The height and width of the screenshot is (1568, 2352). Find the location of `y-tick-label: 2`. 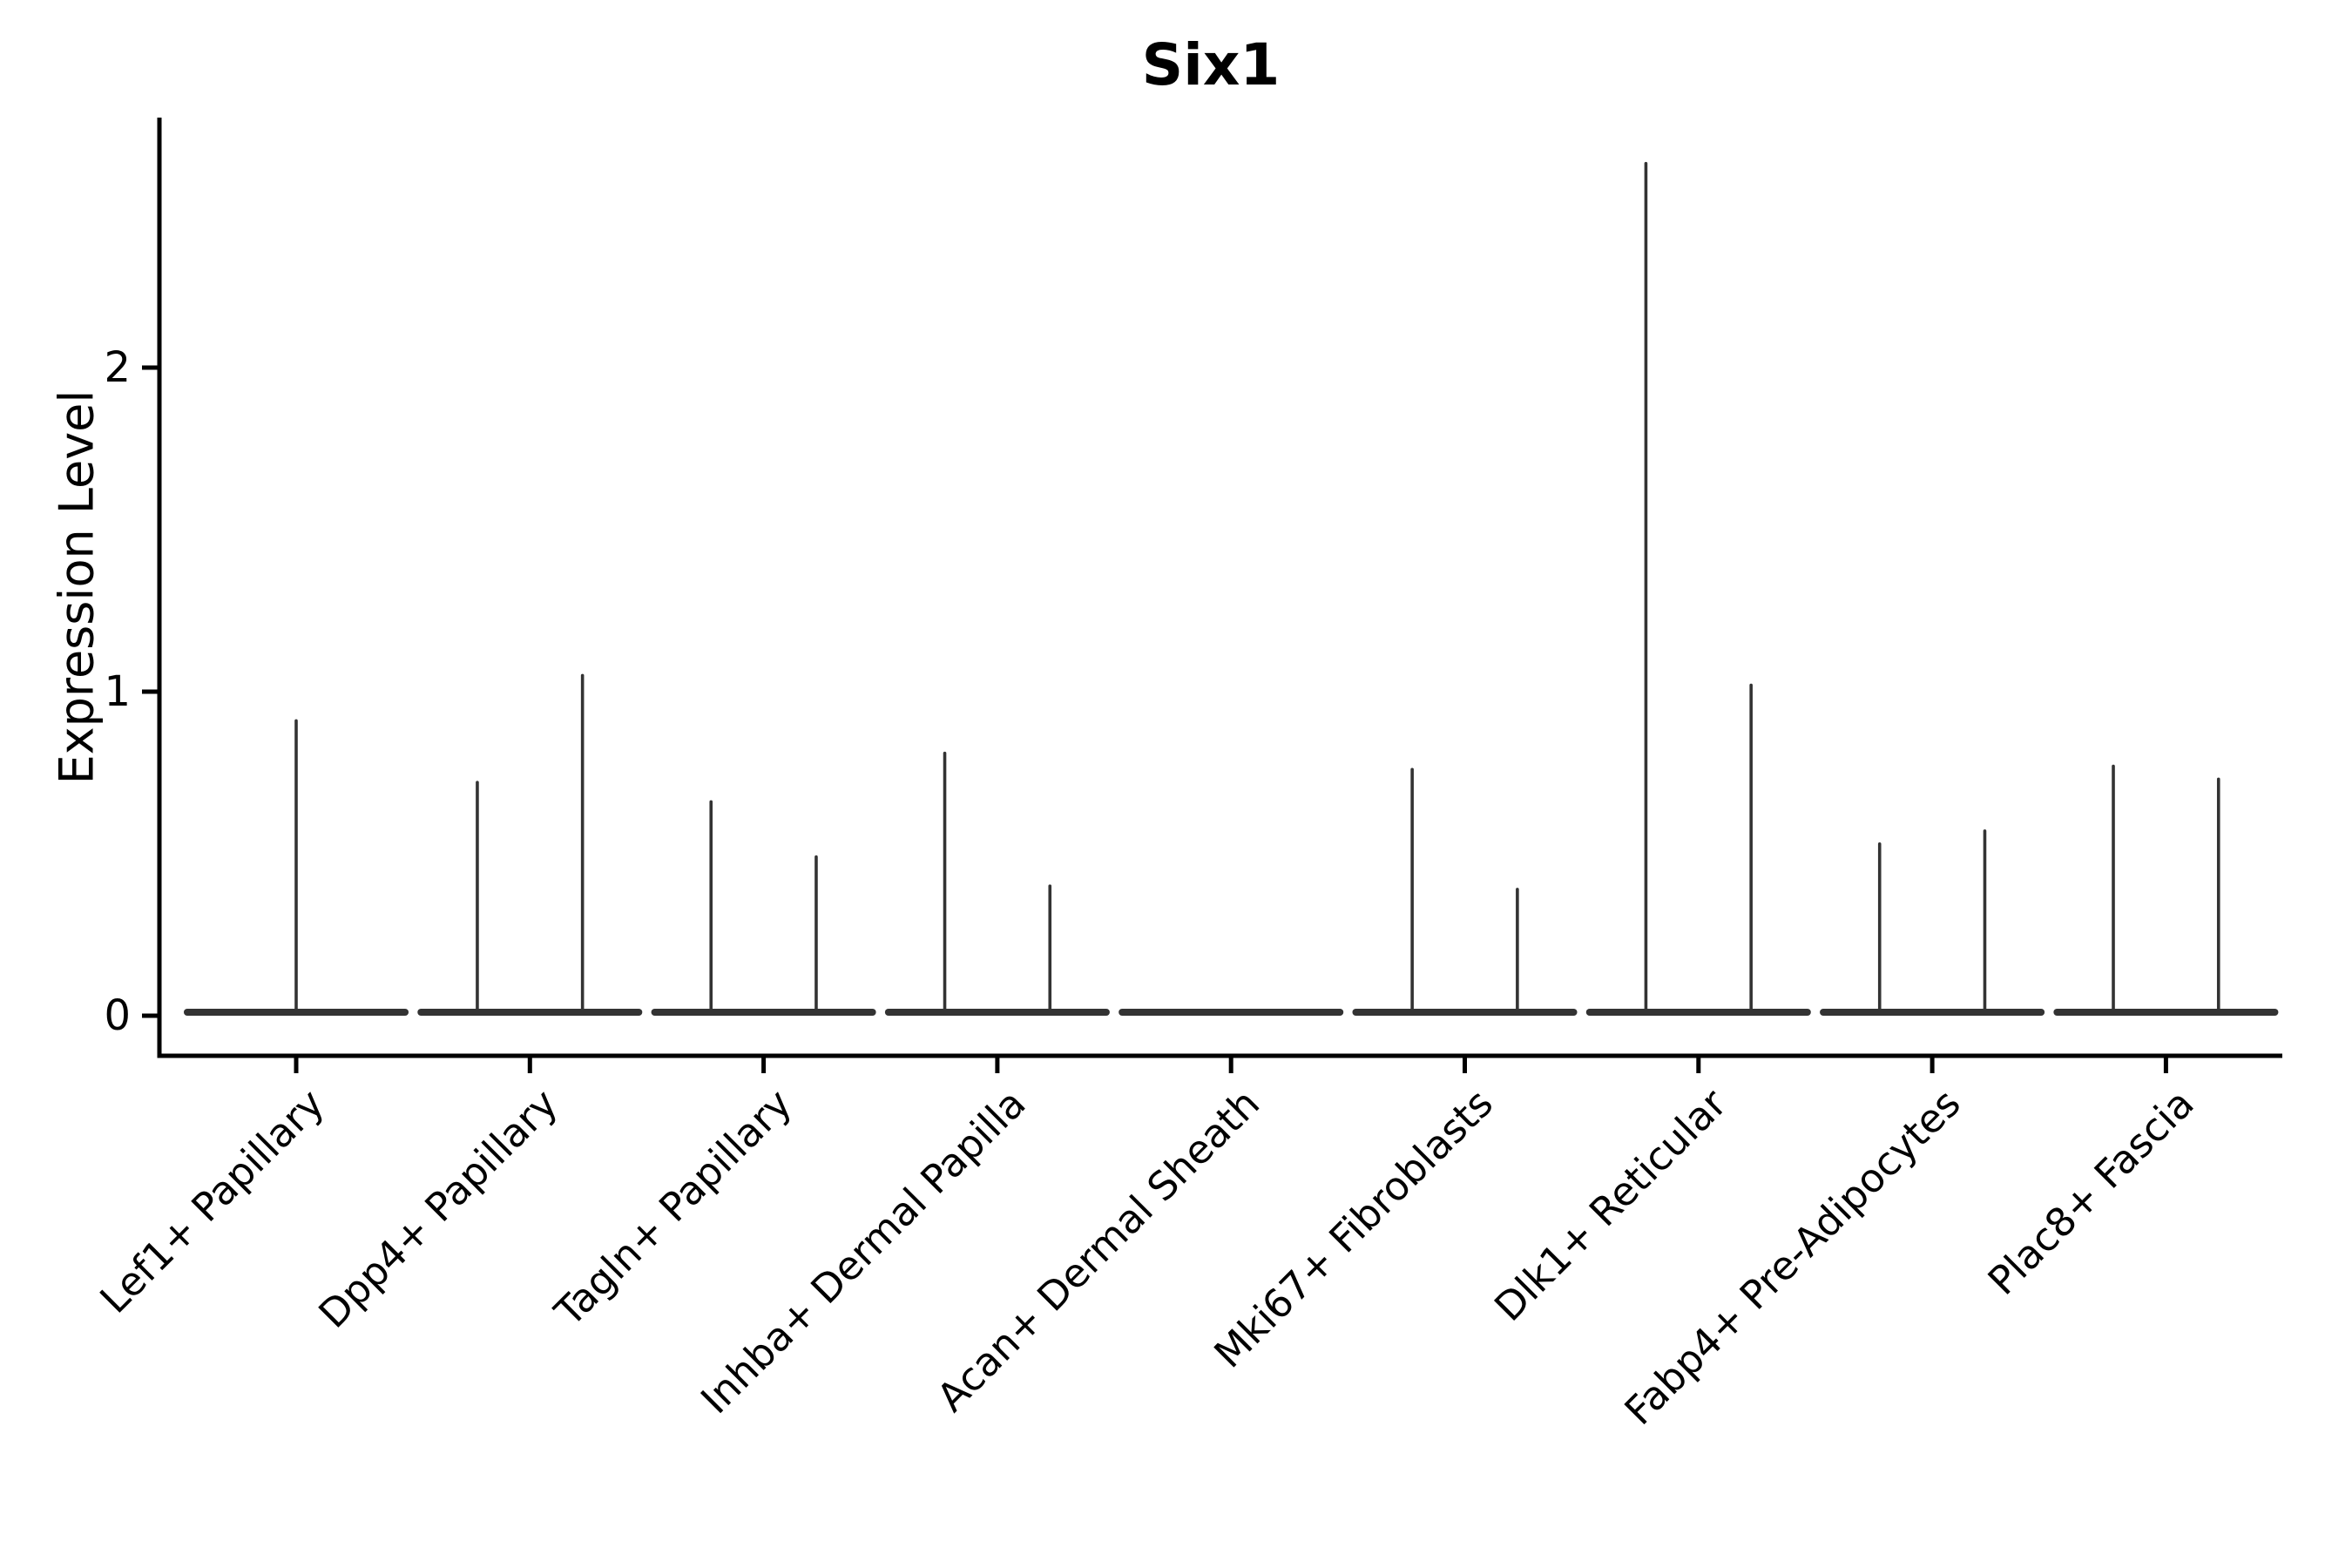

y-tick-label: 2 is located at coordinates (118, 367).